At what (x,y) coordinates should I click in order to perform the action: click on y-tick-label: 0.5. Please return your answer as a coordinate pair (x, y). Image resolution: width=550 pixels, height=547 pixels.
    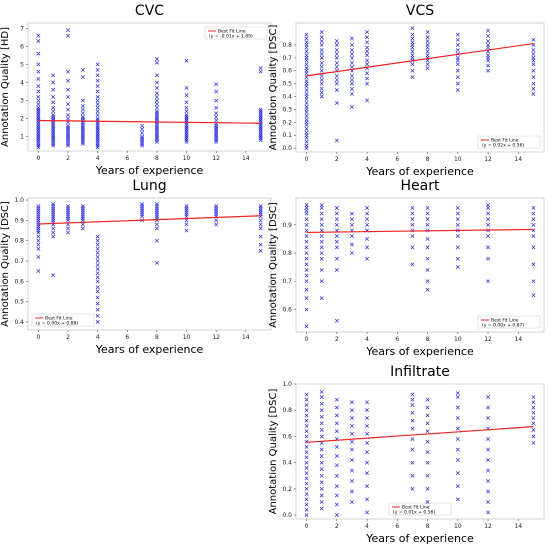
    Looking at the image, I should click on (287, 84).